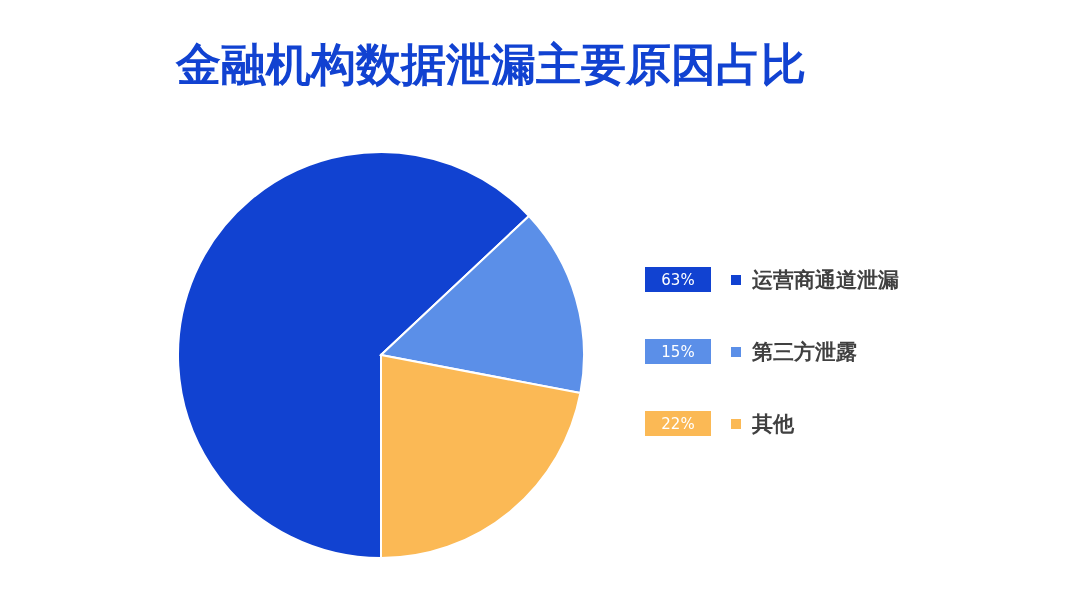 This screenshot has width=1080, height=606. What do you see at coordinates (825, 280) in the screenshot?
I see `legend-label: 运营商通道泄漏` at bounding box center [825, 280].